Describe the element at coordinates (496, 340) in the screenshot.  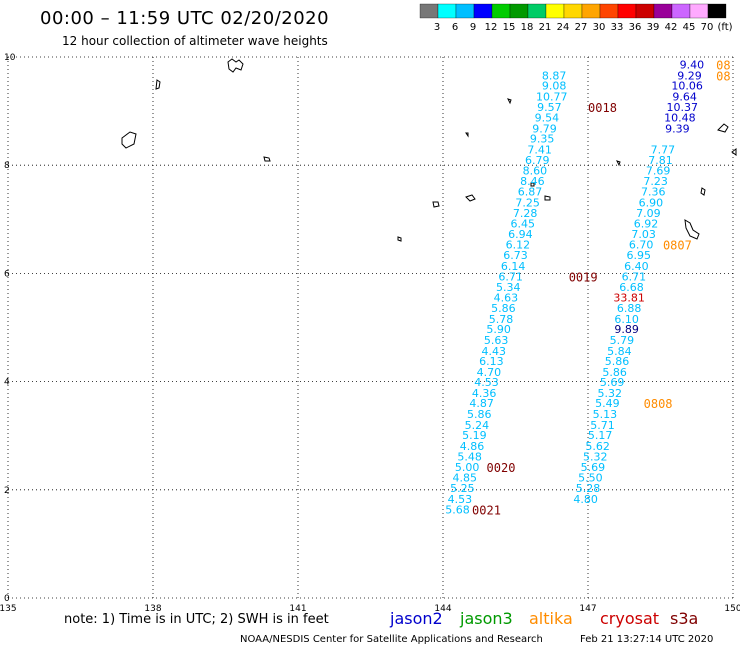
I see `wave-height-label: 5.63` at that location.